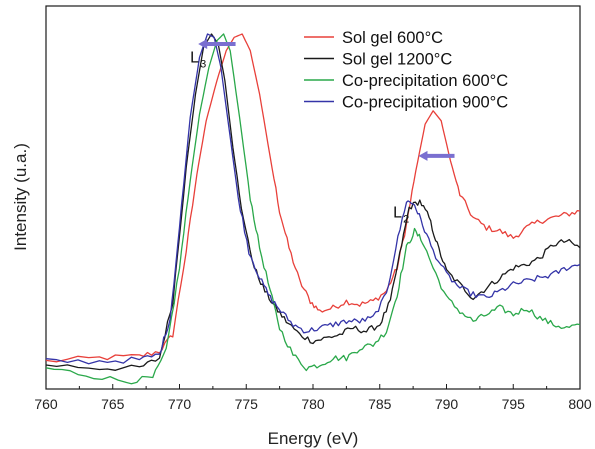 The width and height of the screenshot is (595, 449). What do you see at coordinates (247, 404) in the screenshot?
I see `x-tick-label: 775` at bounding box center [247, 404].